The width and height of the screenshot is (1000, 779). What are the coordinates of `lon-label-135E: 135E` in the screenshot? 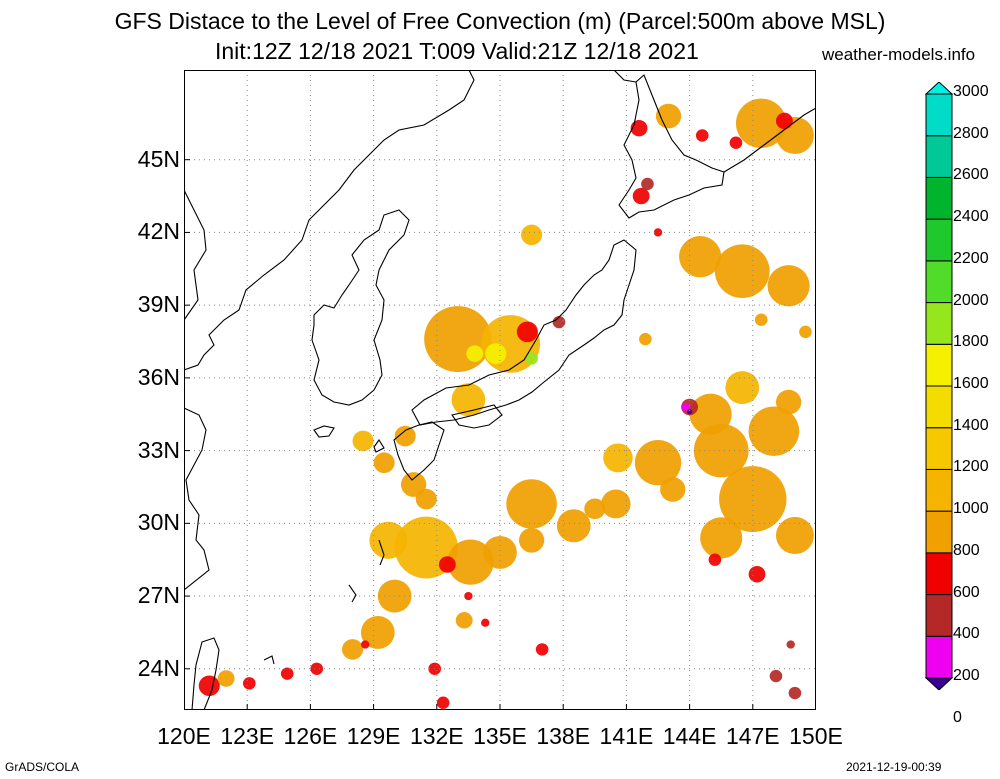 It's located at (500, 736).